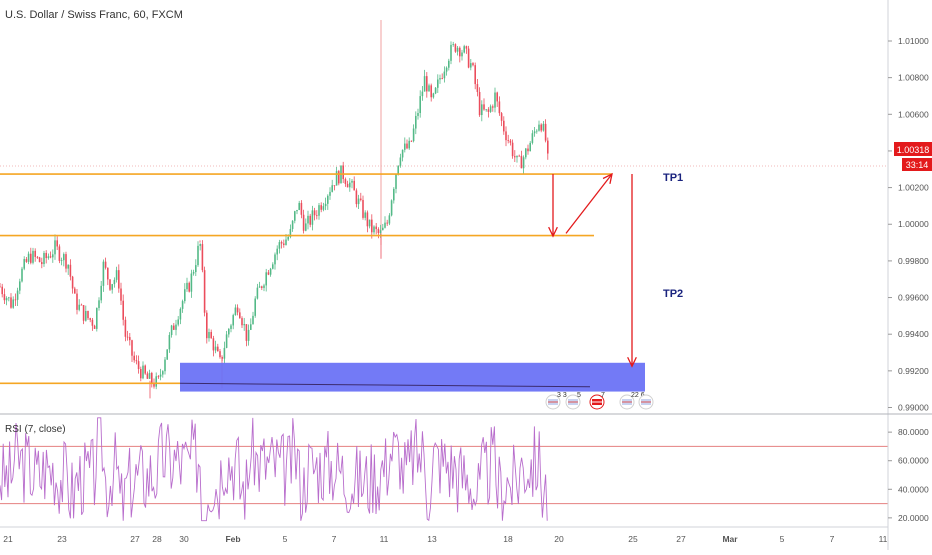 This screenshot has width=932, height=555. Describe the element at coordinates (274, 469) in the screenshot. I see `rsi-line` at that location.